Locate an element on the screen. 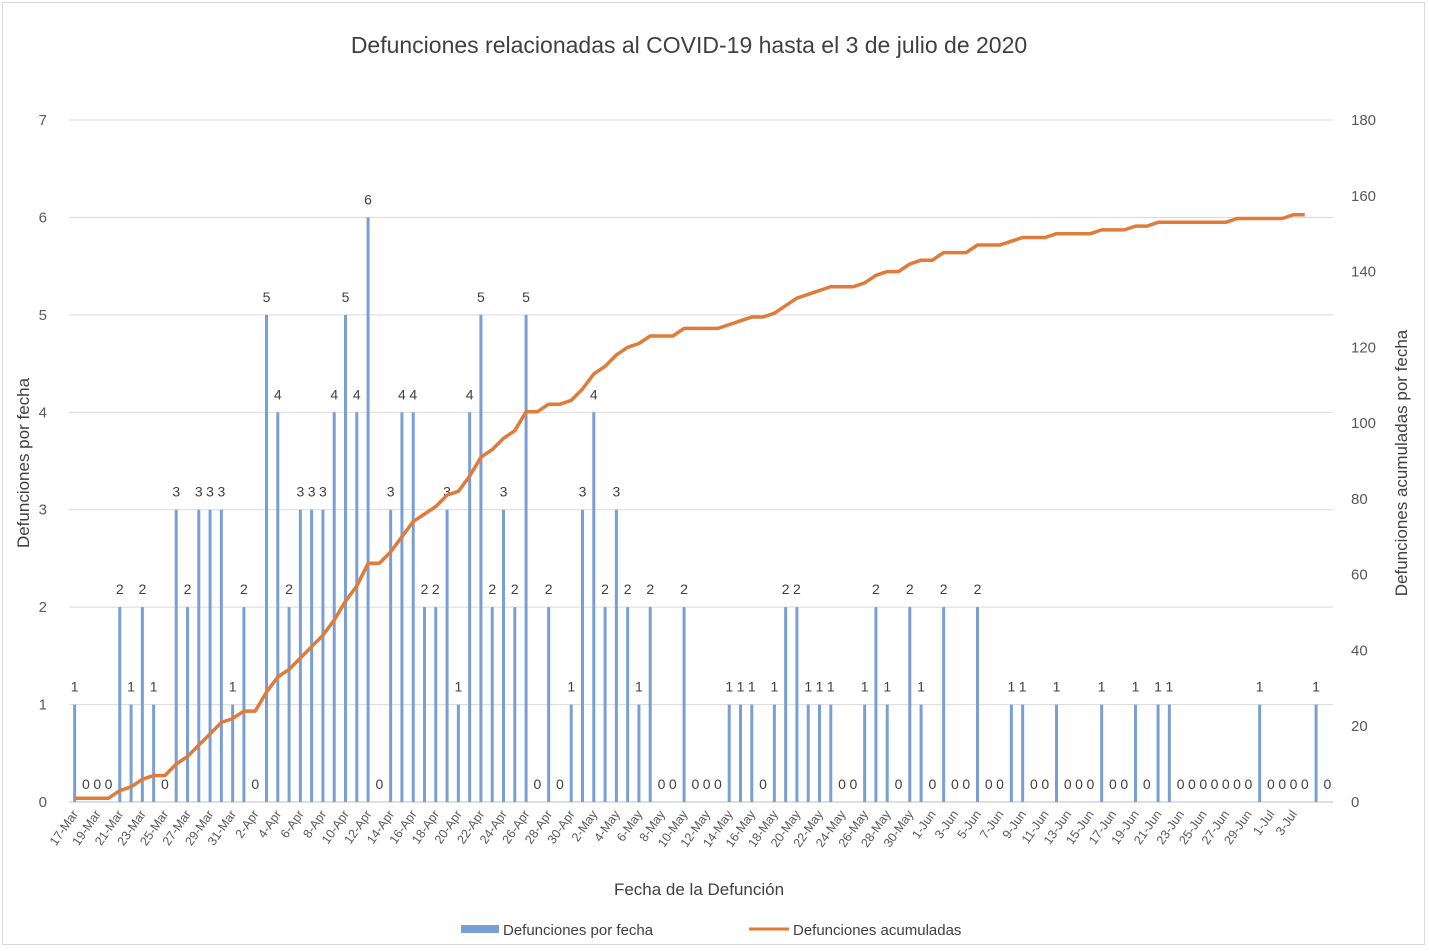  y-tick-label: 0 is located at coordinates (43, 802).